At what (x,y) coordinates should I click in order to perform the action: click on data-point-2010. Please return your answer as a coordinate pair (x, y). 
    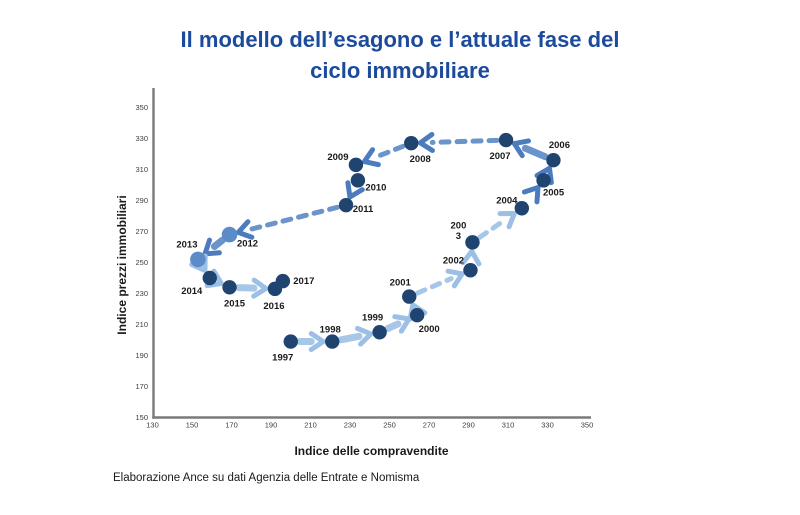
    Looking at the image, I should click on (358, 180).